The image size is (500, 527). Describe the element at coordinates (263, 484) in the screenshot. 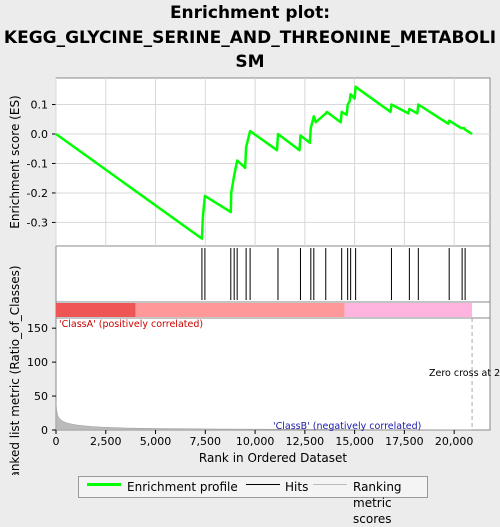

I see `legend-hits-swatch` at that location.